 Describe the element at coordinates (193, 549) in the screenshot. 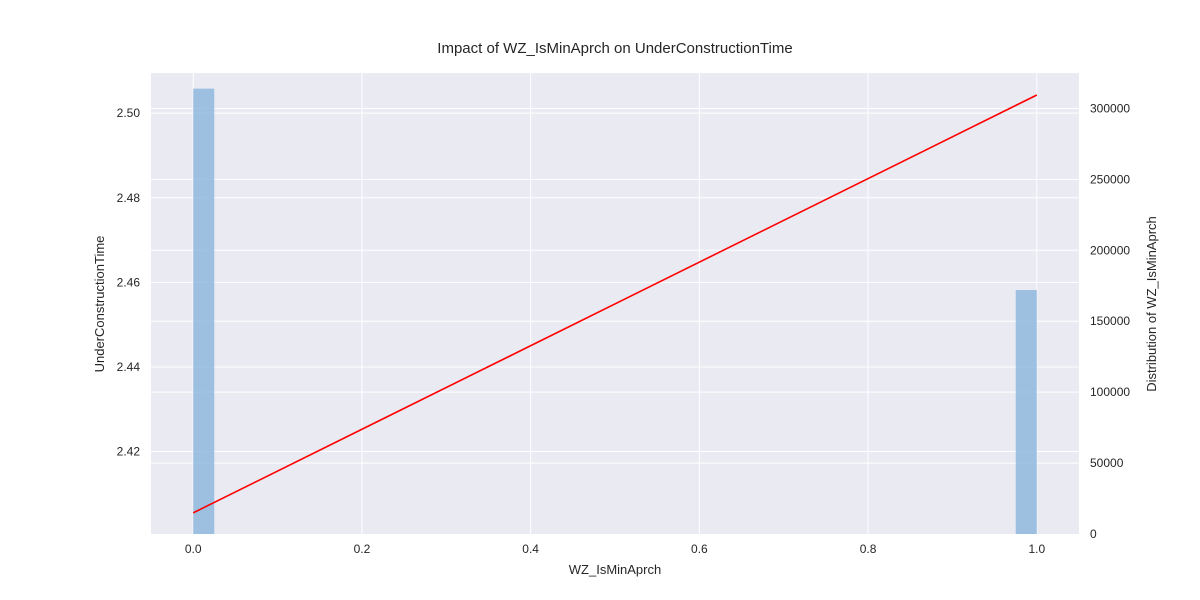

I see `x-tick-label: 0.0` at that location.